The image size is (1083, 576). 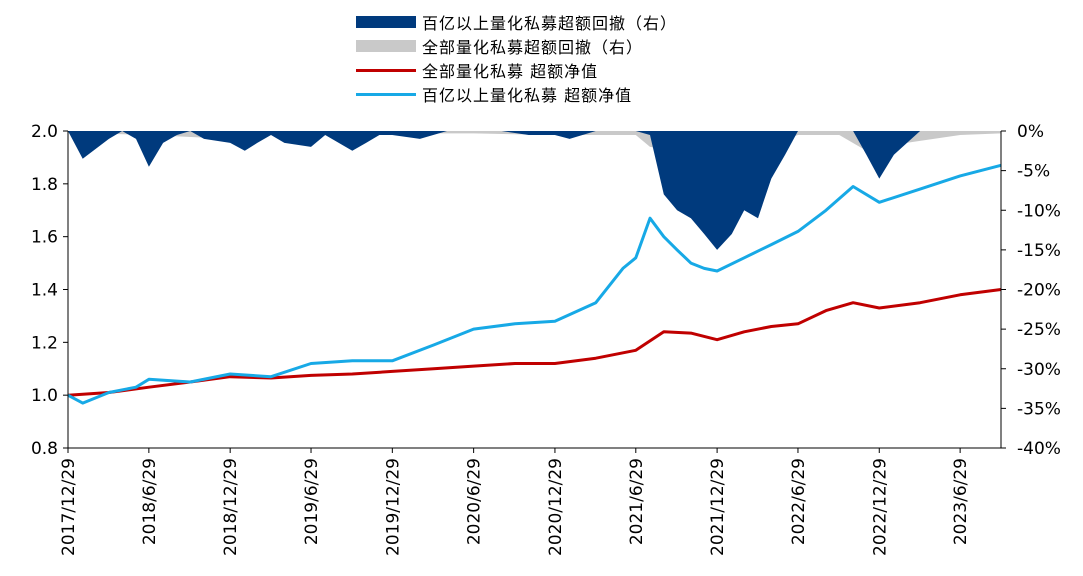 What do you see at coordinates (1039, 330) in the screenshot?
I see `right-tick-label: -25%` at bounding box center [1039, 330].